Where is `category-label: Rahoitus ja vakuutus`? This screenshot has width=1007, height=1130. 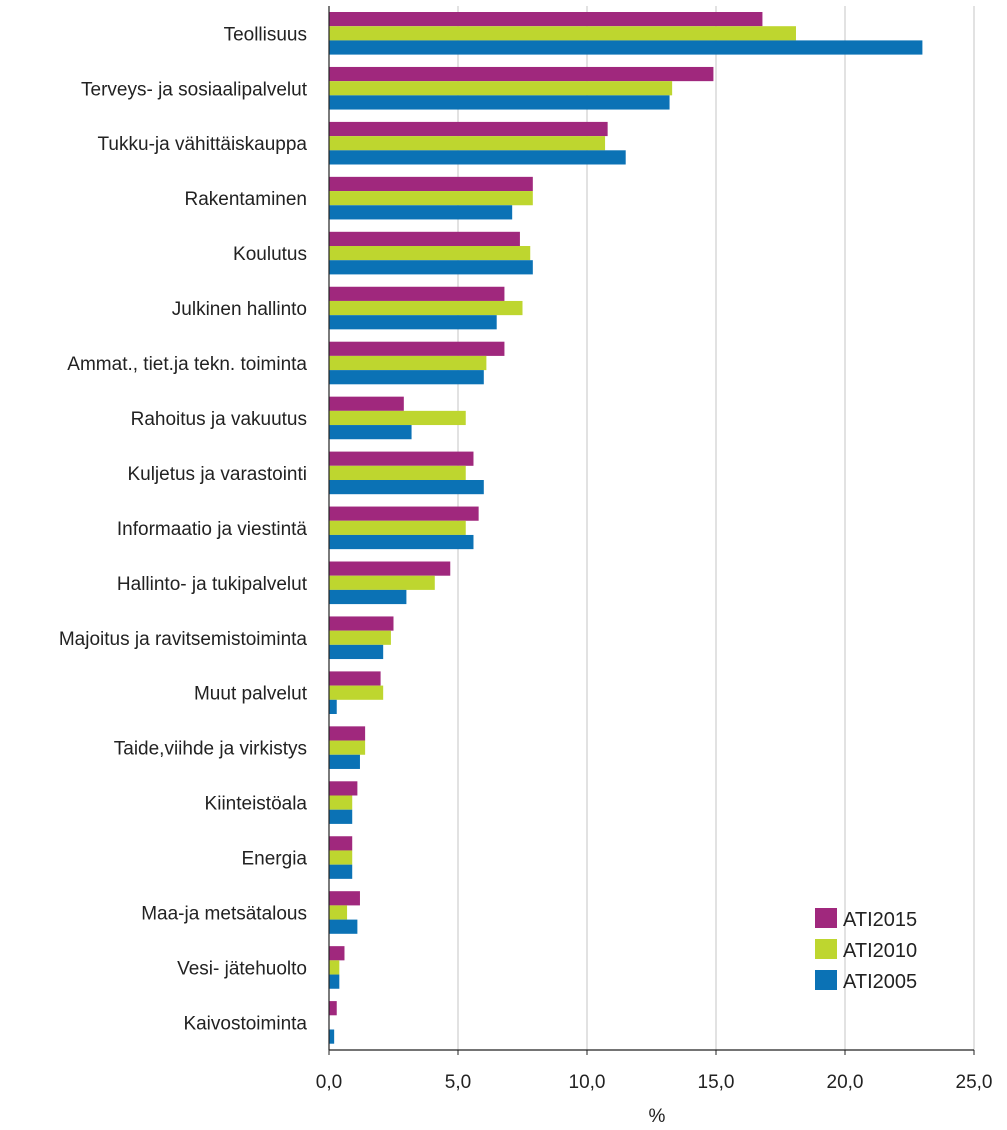
category-label: Rahoitus ja vakuutus is located at coordinates (219, 419).